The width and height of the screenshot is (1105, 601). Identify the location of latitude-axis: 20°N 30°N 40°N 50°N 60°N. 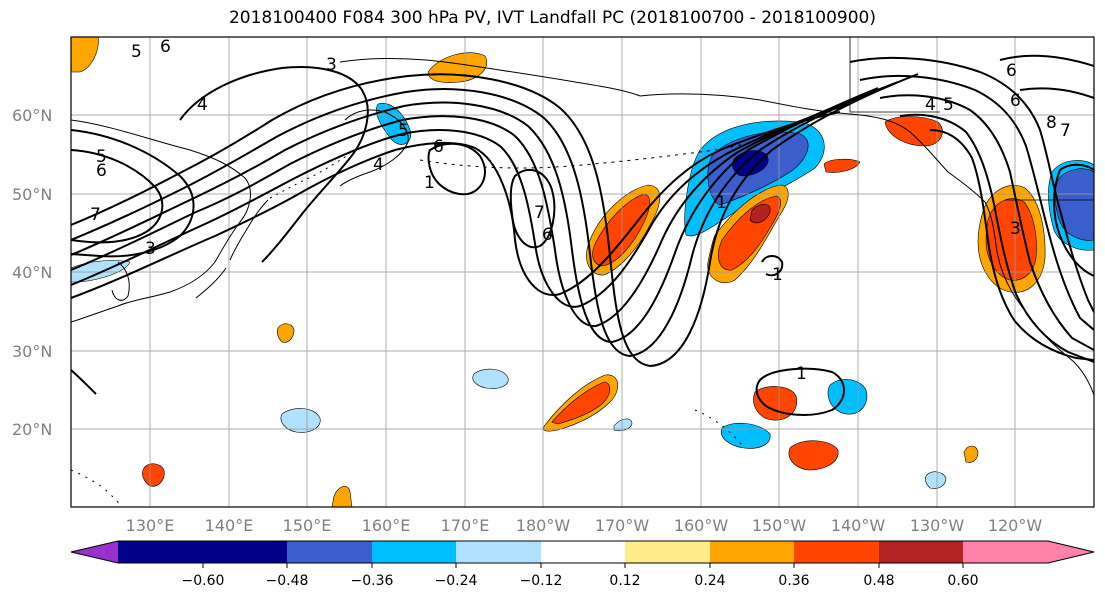
(32, 272).